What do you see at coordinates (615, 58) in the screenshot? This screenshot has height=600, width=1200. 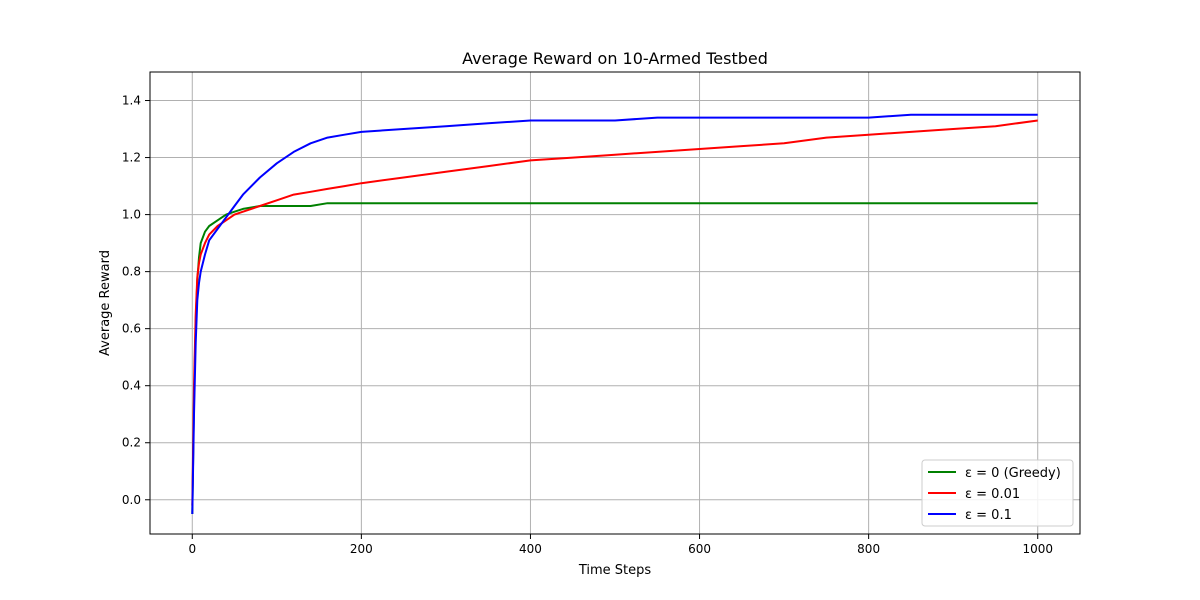 I see `chart-title: Average Reward on 10-Armed Testbed` at bounding box center [615, 58].